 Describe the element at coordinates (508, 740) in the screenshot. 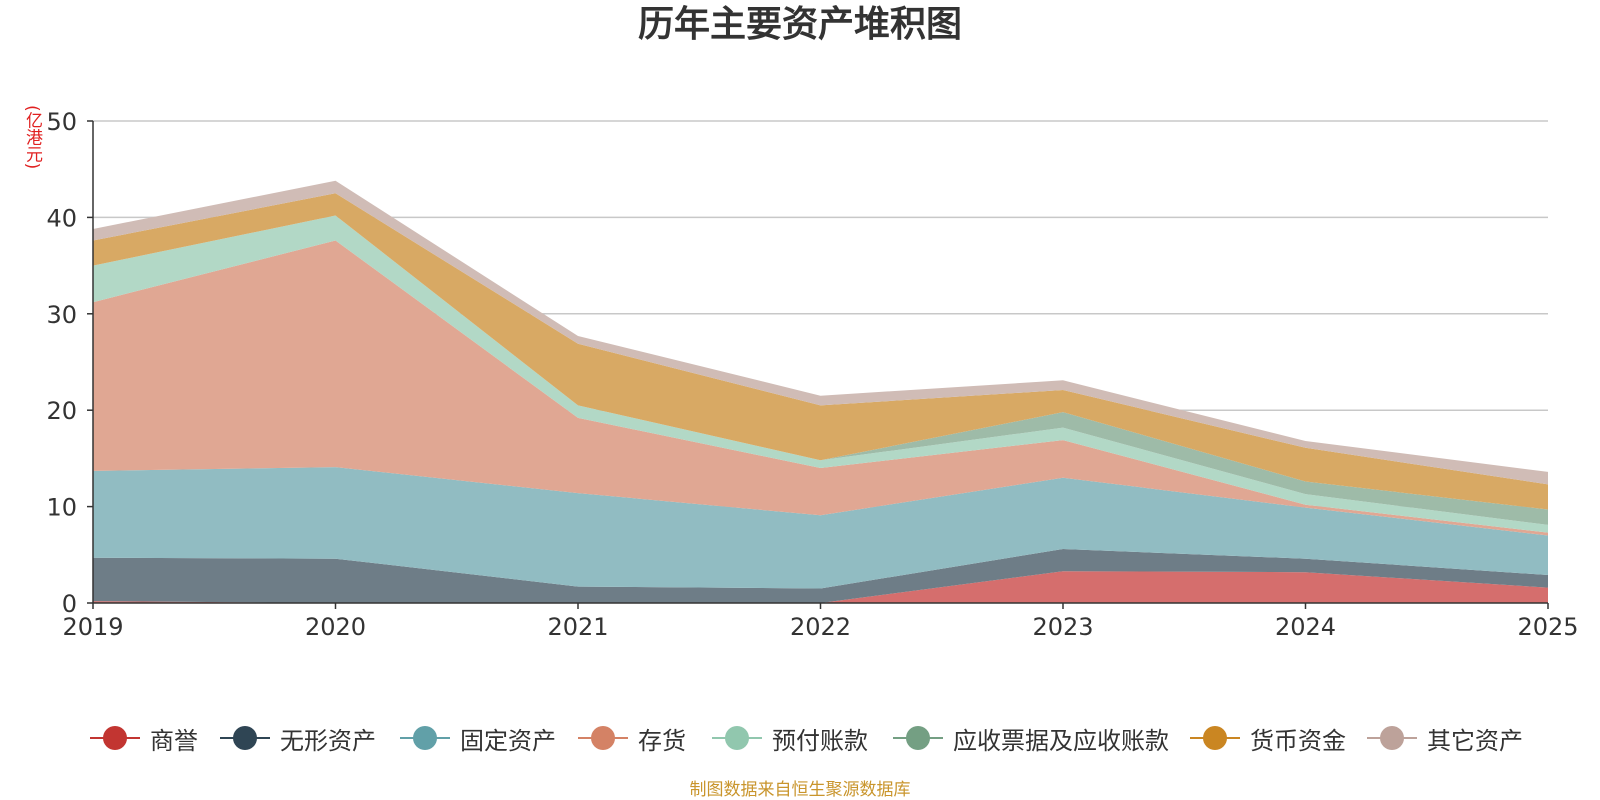

I see `legend-label: 固定资产` at that location.